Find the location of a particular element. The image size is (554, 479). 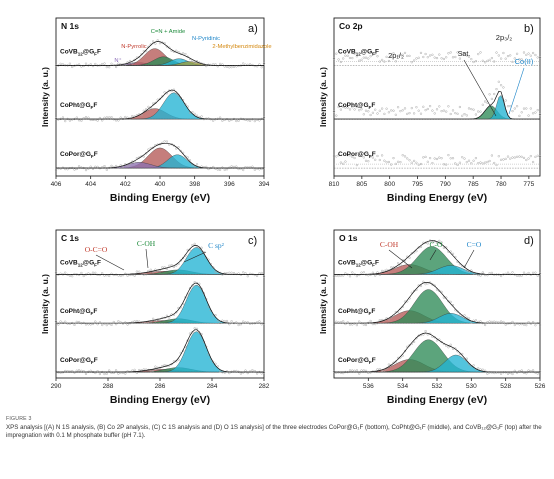

x-tick-label: 534 is located at coordinates (402, 386).